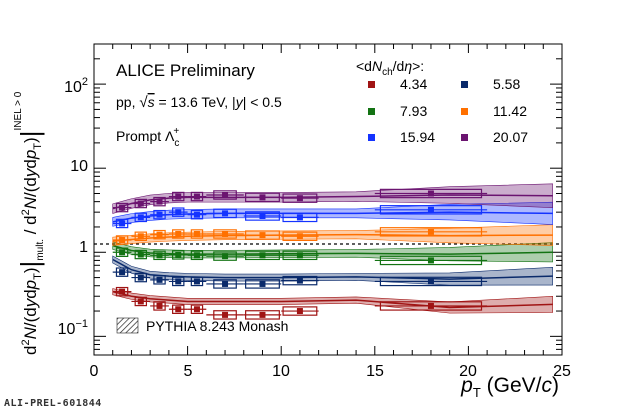  What do you see at coordinates (371, 137) in the screenshot?
I see `legend-marker-15.94` at bounding box center [371, 137].